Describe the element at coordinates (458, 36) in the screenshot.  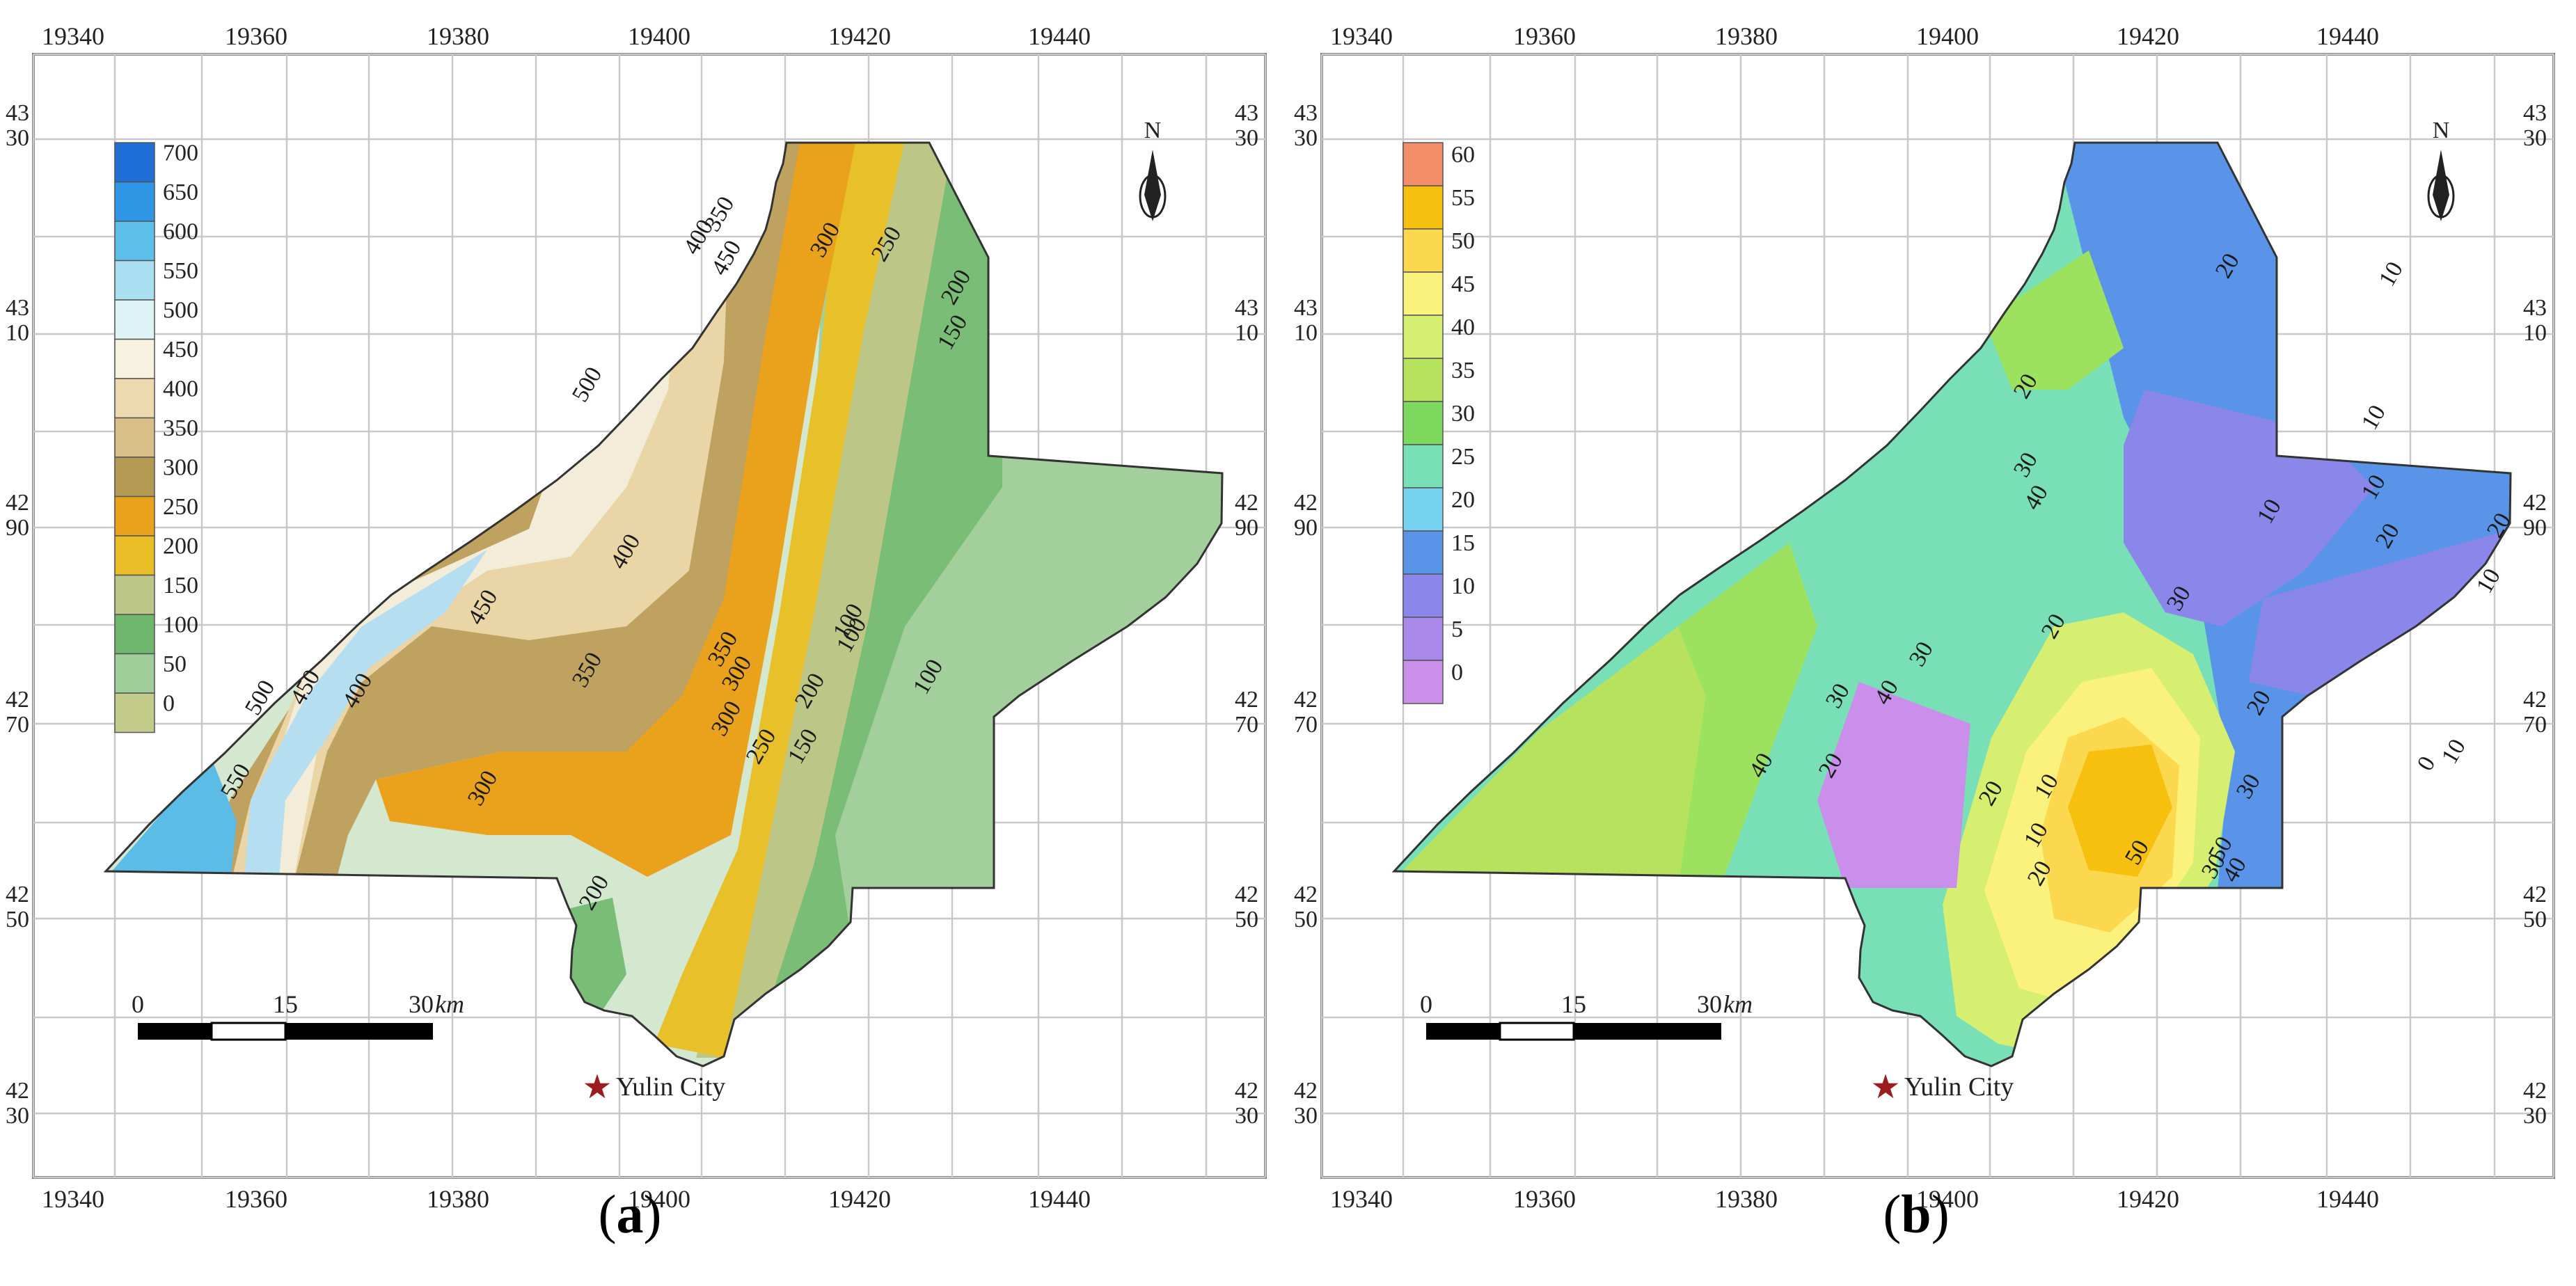
I see `x-tick-top: 19380` at that location.